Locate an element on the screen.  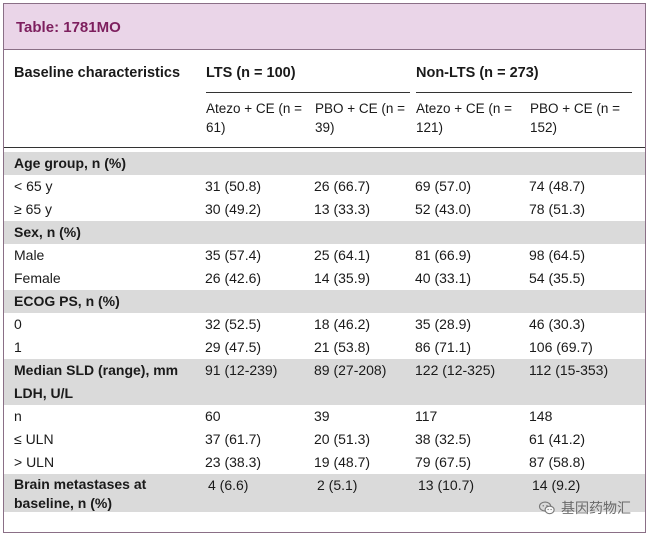
table-cell: 25 (64.1) is located at coordinates (342, 255).